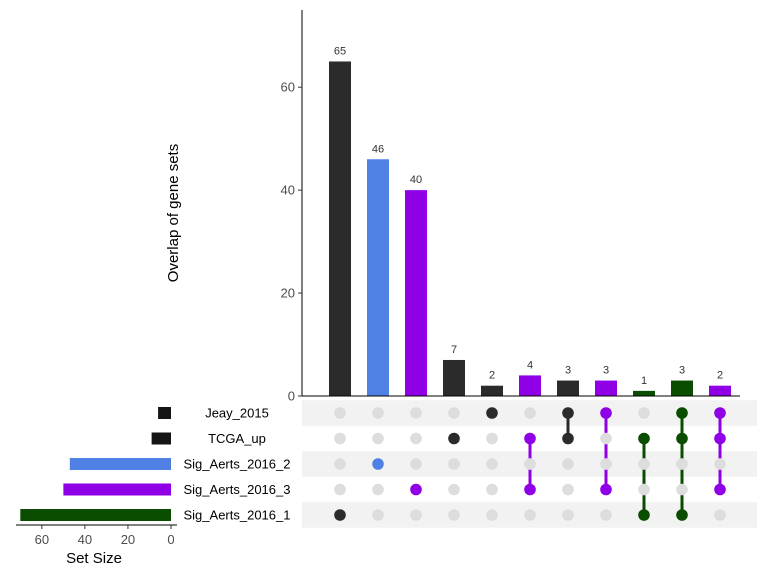  I want to click on y-tick-label: 60, so click(288, 87).